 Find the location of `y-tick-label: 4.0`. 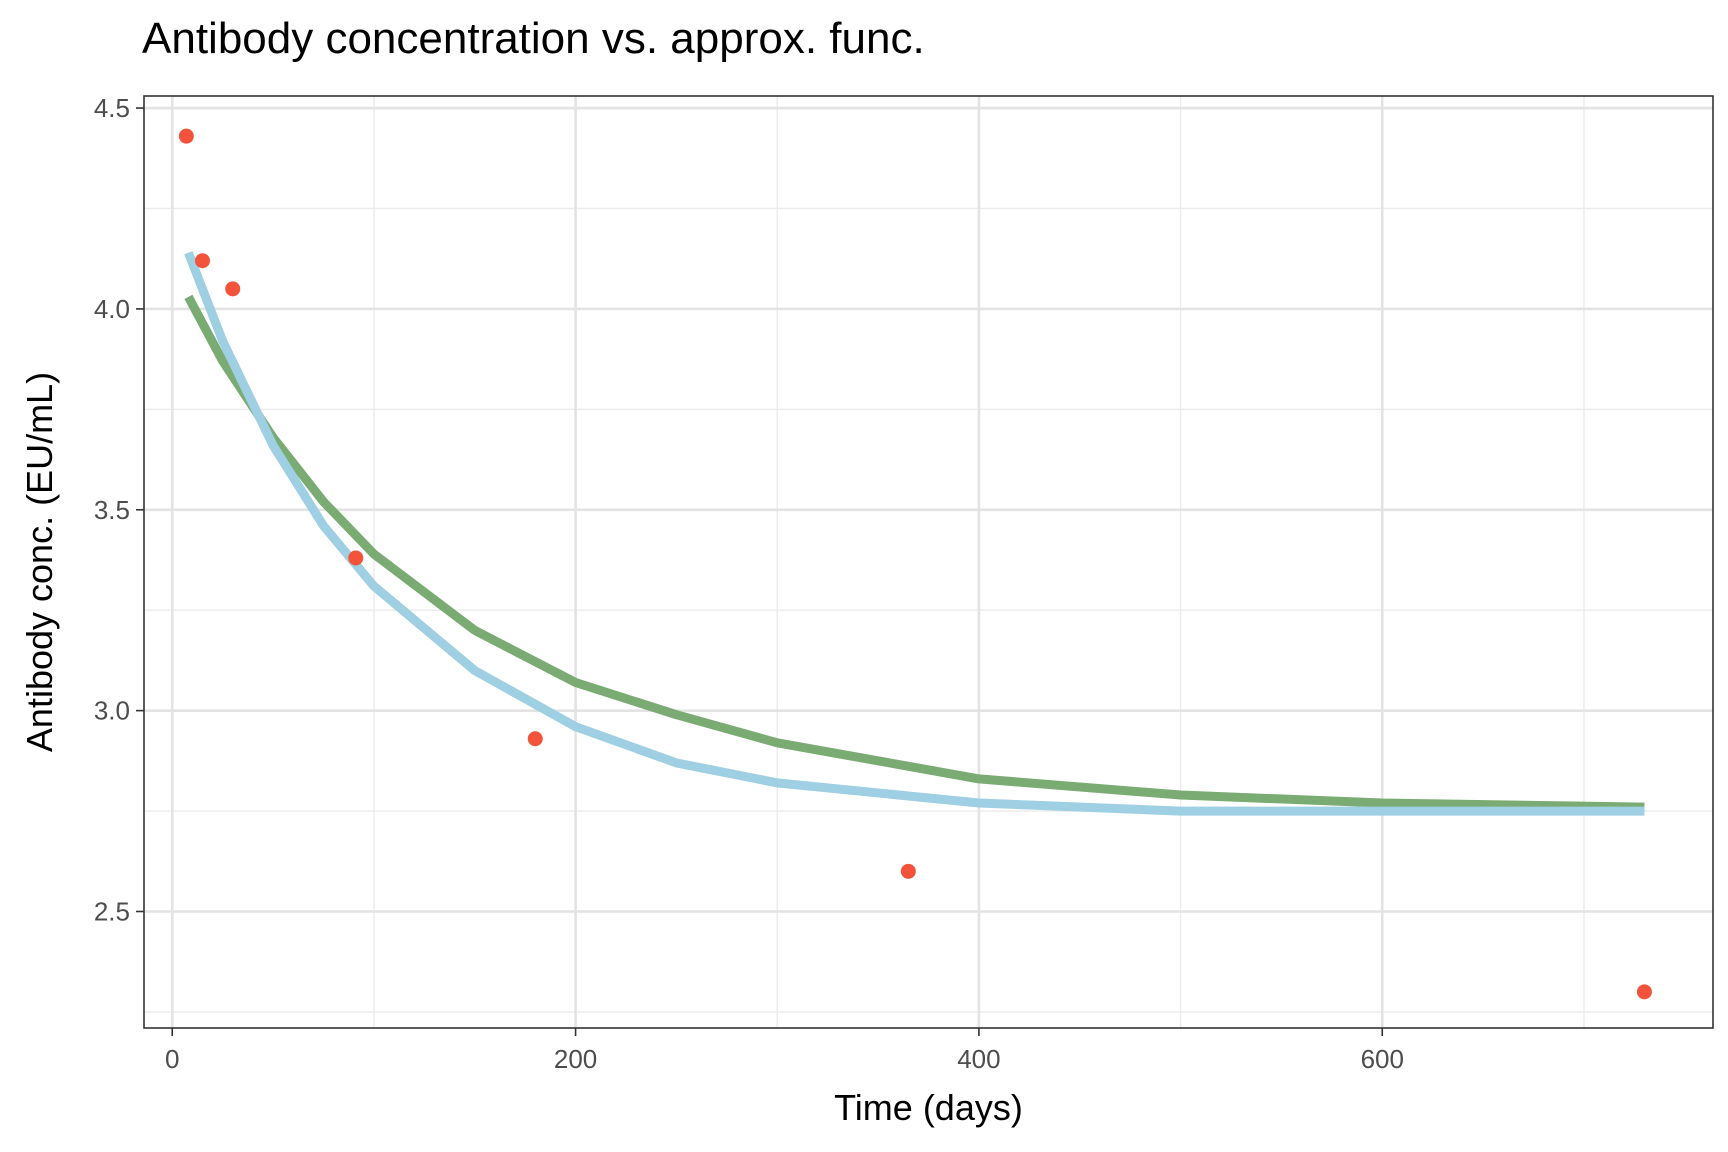

y-tick-label: 4.0 is located at coordinates (112, 309).